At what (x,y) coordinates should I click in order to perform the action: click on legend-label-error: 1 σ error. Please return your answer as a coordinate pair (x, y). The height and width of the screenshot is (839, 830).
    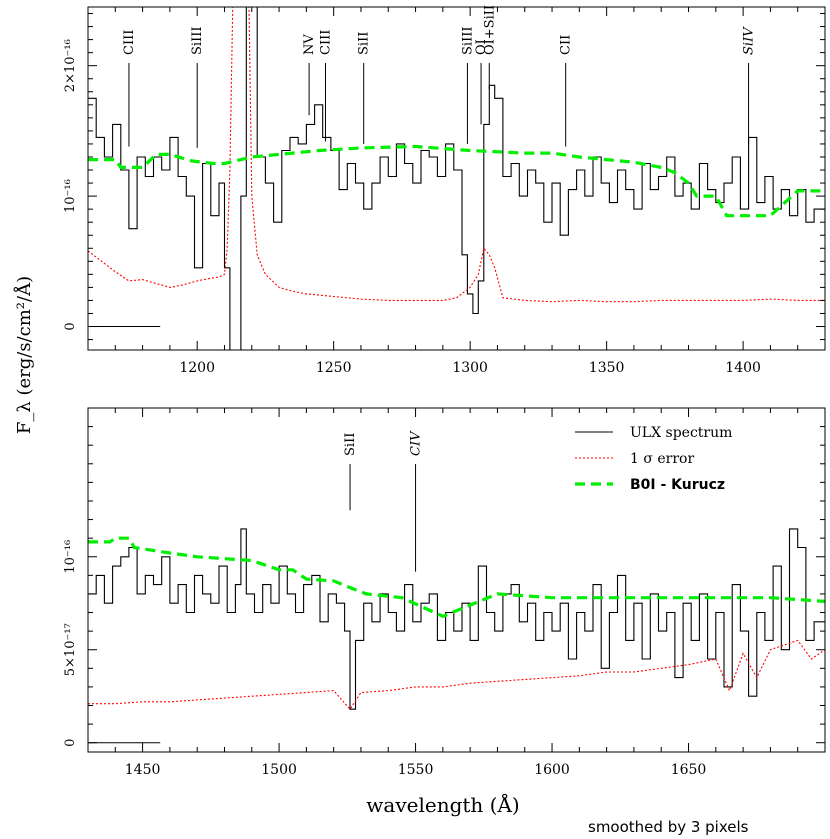
    Looking at the image, I should click on (662, 459).